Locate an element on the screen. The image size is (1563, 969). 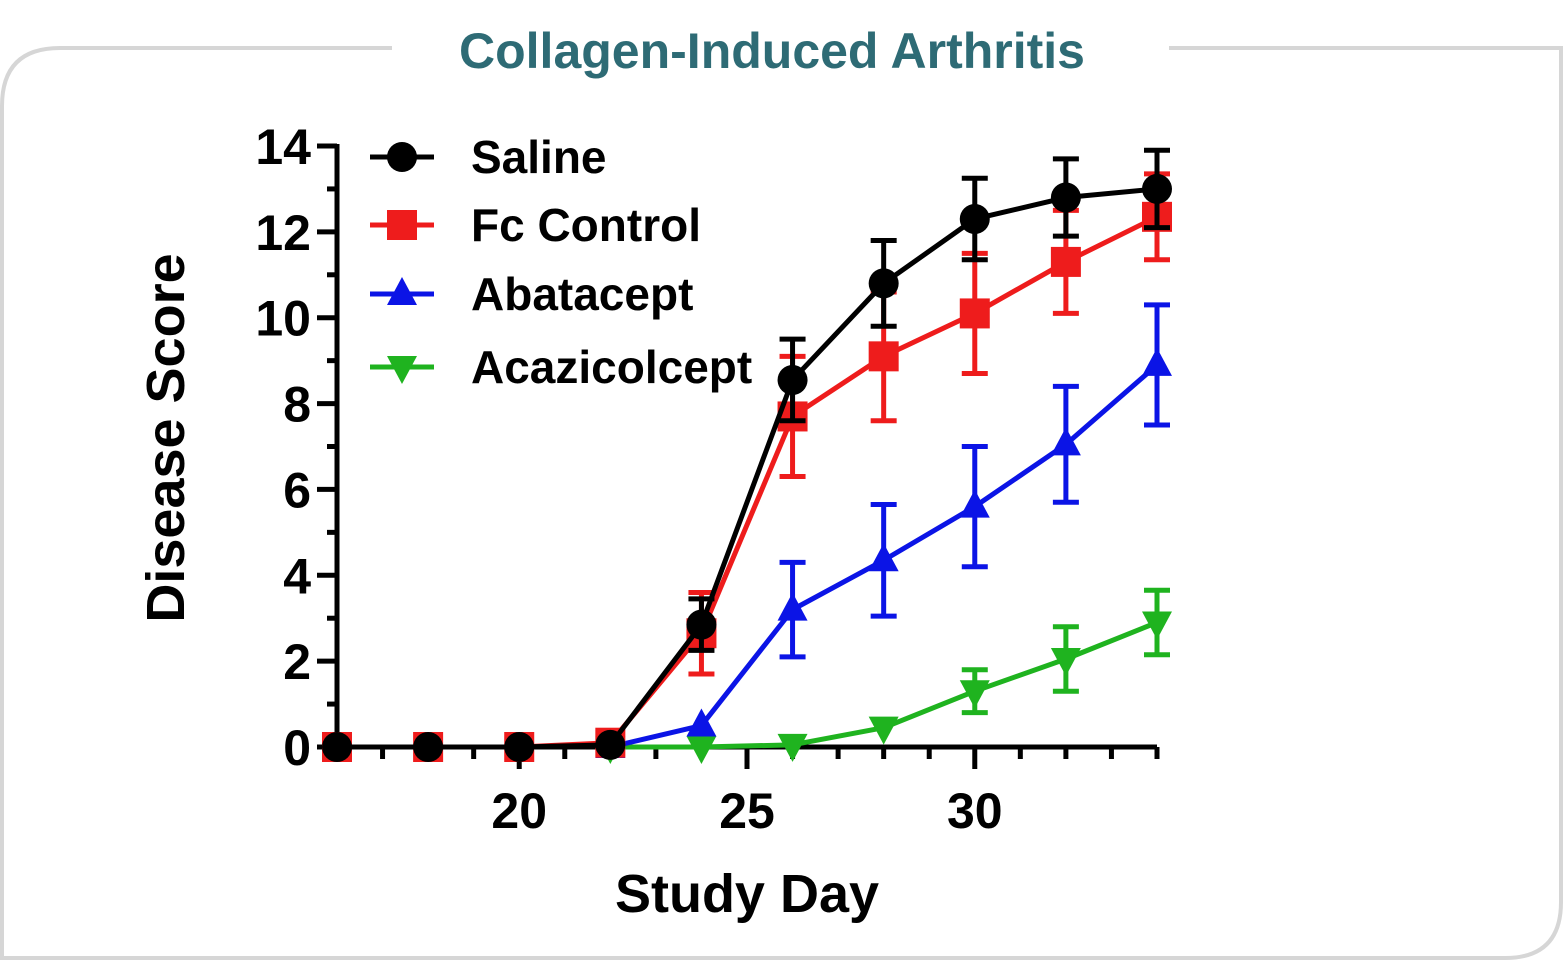
y-axis-title: Disease Score is located at coordinates (166, 437).